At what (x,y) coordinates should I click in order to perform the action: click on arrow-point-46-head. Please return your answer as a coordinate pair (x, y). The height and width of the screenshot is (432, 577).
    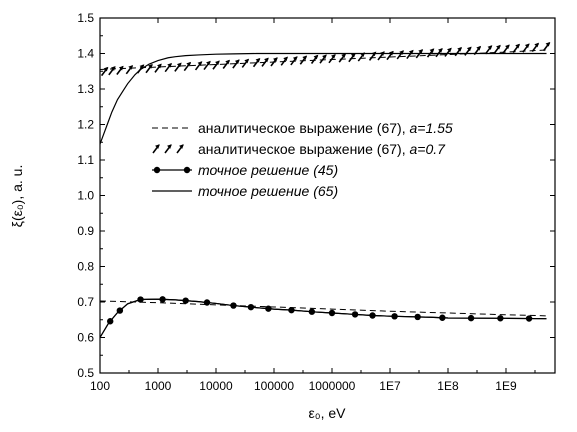
    Looking at the image, I should click on (548, 44).